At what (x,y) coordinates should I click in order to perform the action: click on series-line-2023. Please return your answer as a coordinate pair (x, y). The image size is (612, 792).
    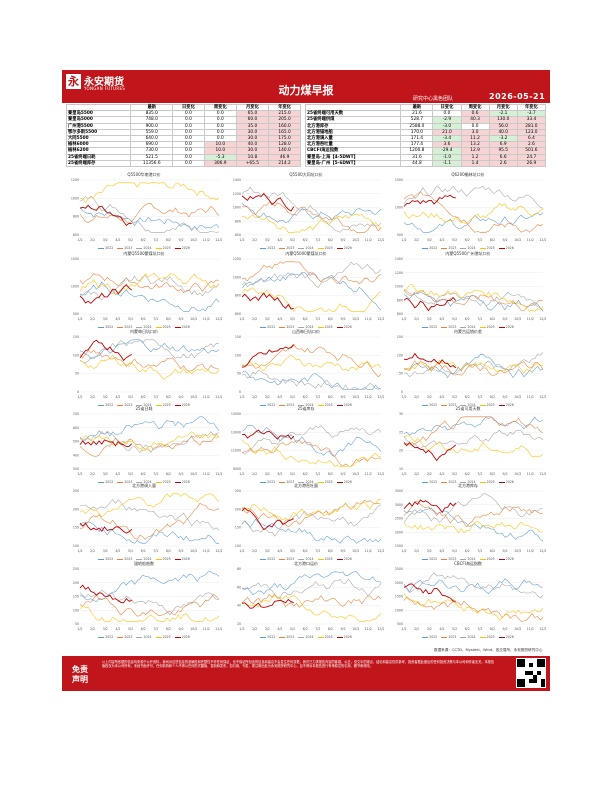
    Looking at the image, I should click on (149, 283).